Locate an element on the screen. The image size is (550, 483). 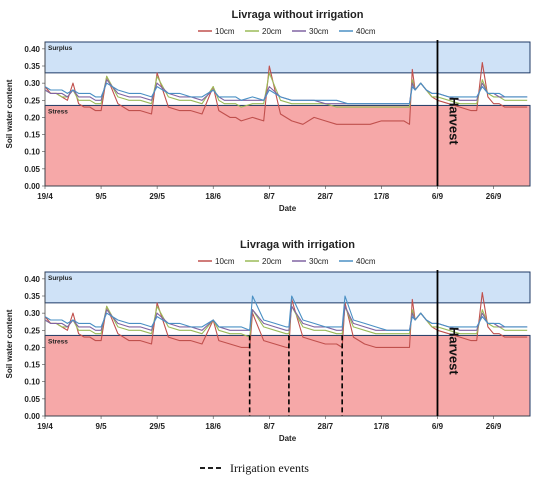
footer-legend: Irrigation events is located at coordinates (254, 468).